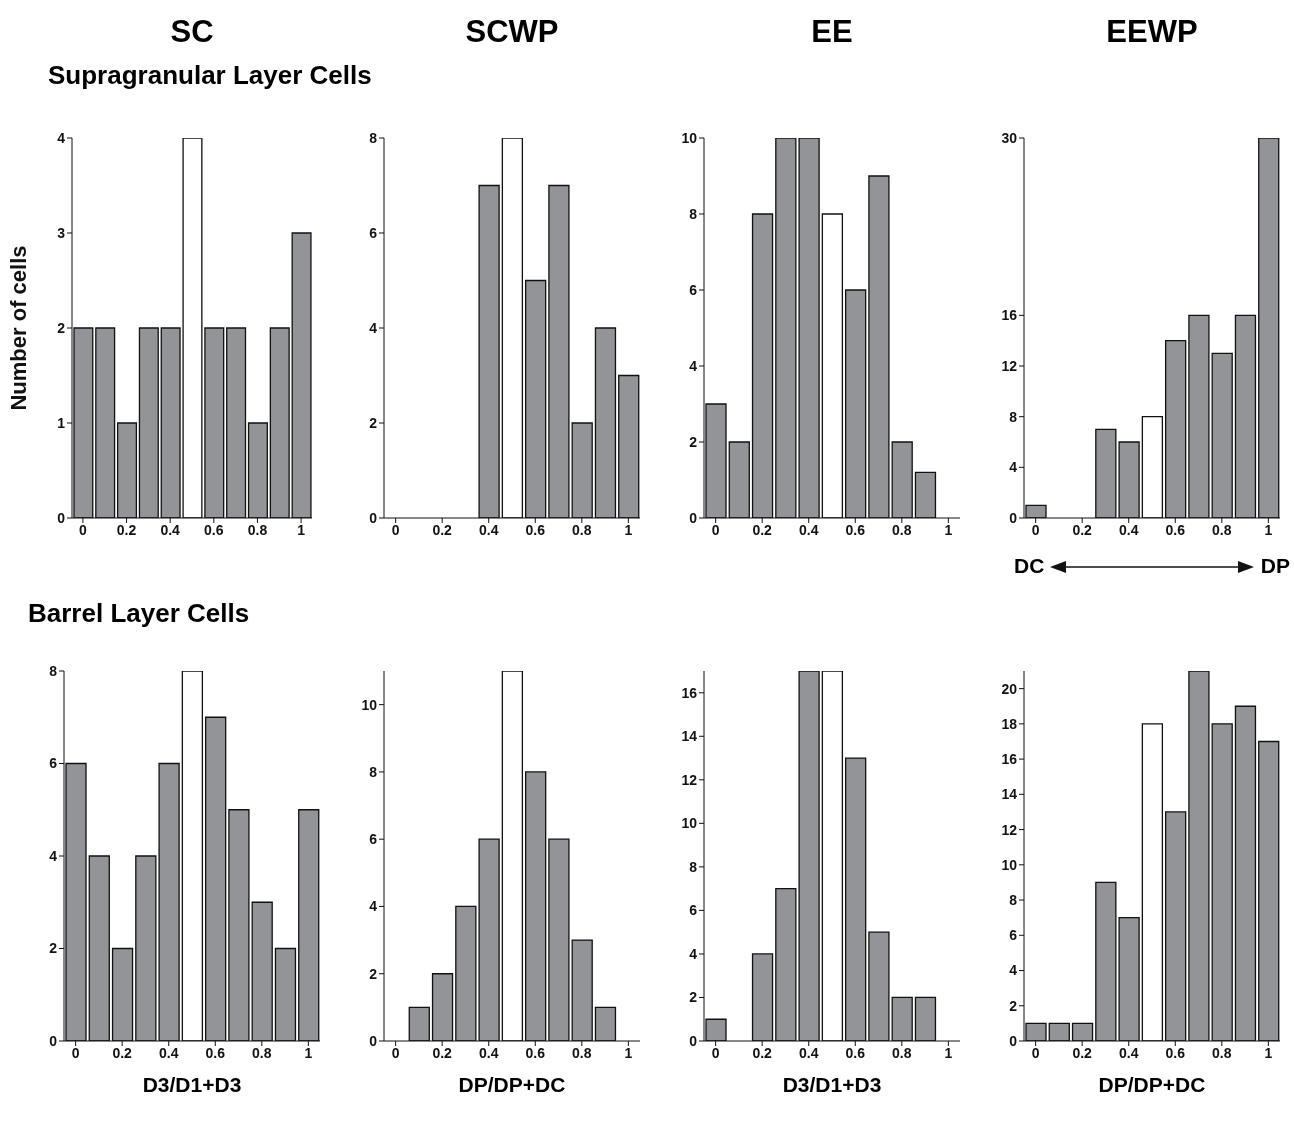 Image resolution: width=1294 pixels, height=1121 pixels. Describe the element at coordinates (1152, 32) in the screenshot. I see `chart-title: EEWP` at that location.